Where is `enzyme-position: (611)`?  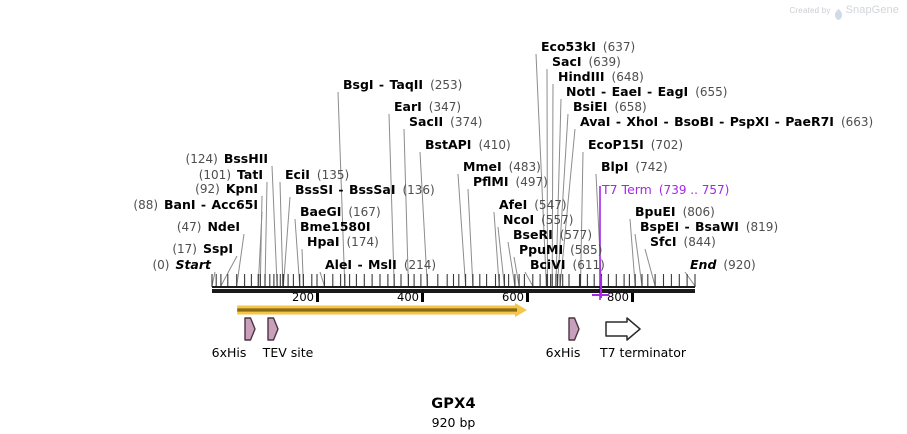 enzyme-position: (611) is located at coordinates (588, 265).